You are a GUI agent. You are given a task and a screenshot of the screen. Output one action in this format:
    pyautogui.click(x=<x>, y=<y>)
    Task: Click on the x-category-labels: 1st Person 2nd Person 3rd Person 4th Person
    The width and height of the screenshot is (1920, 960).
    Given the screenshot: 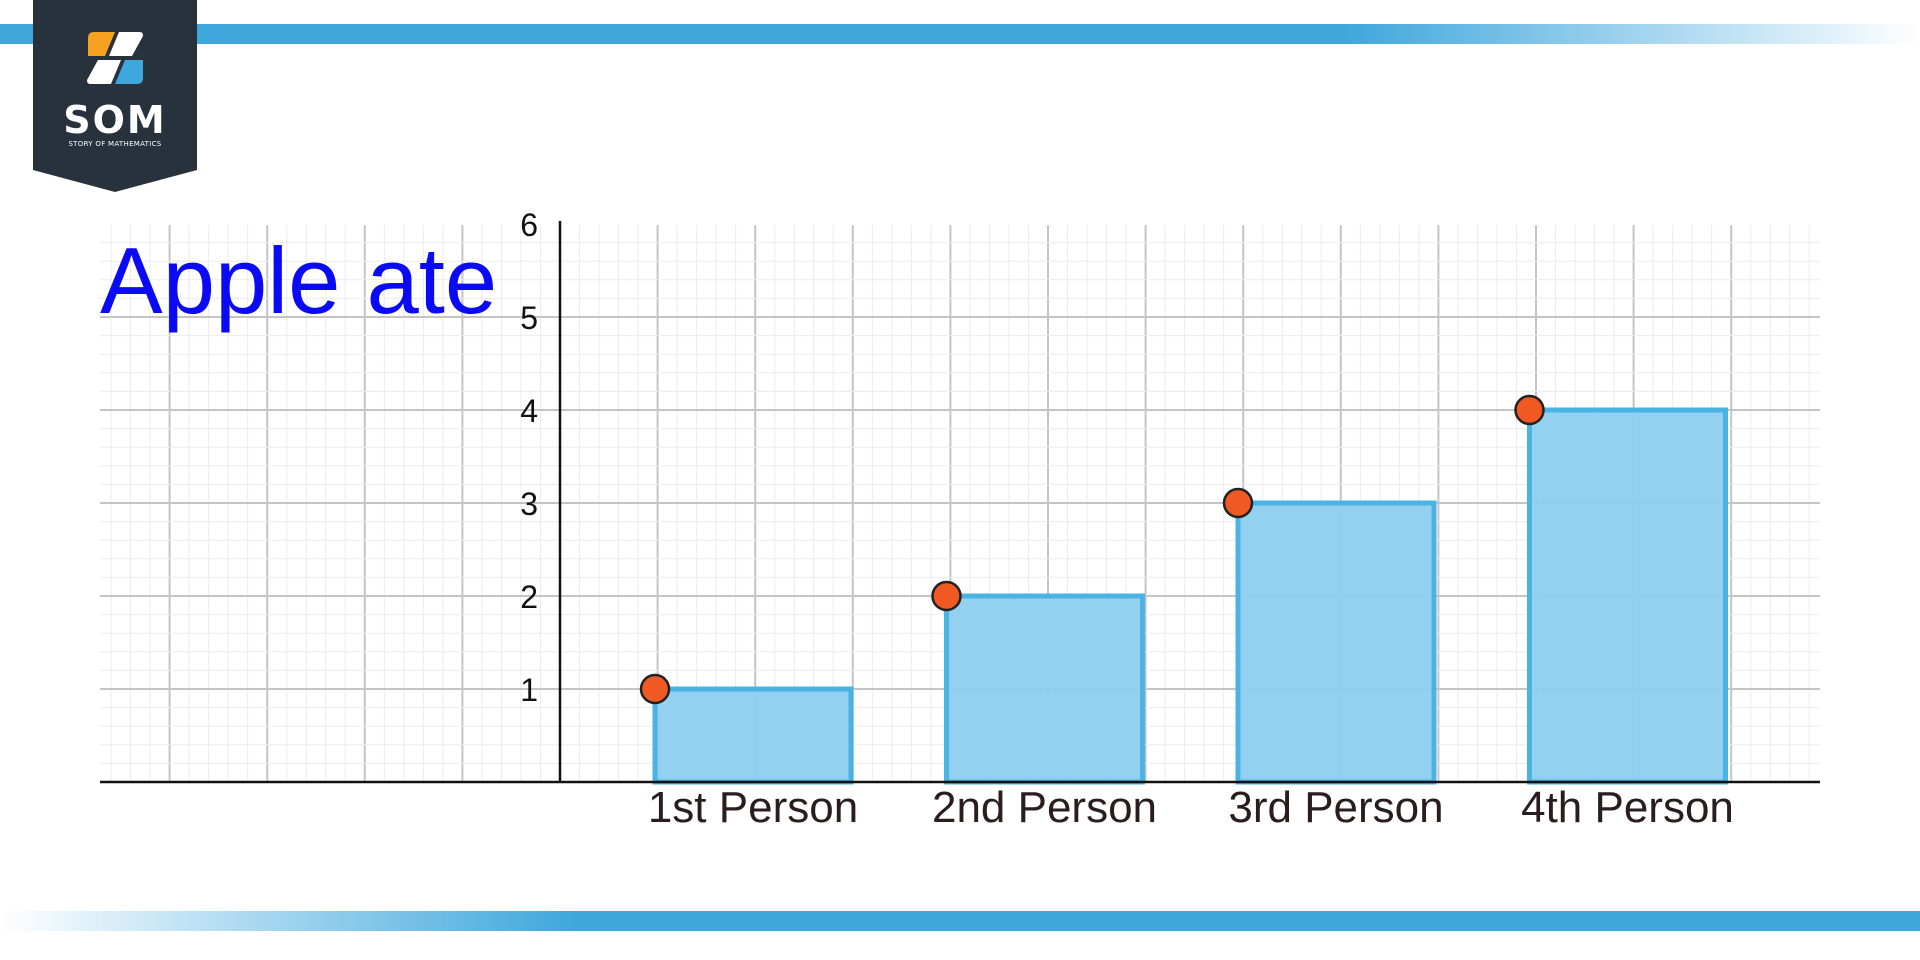 What is the action you would take?
    pyautogui.click(x=1191, y=807)
    